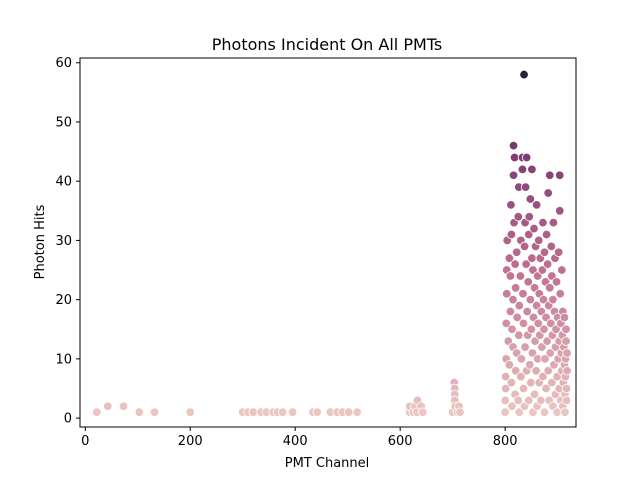  I want to click on x-tick-label: 600, so click(400, 441).